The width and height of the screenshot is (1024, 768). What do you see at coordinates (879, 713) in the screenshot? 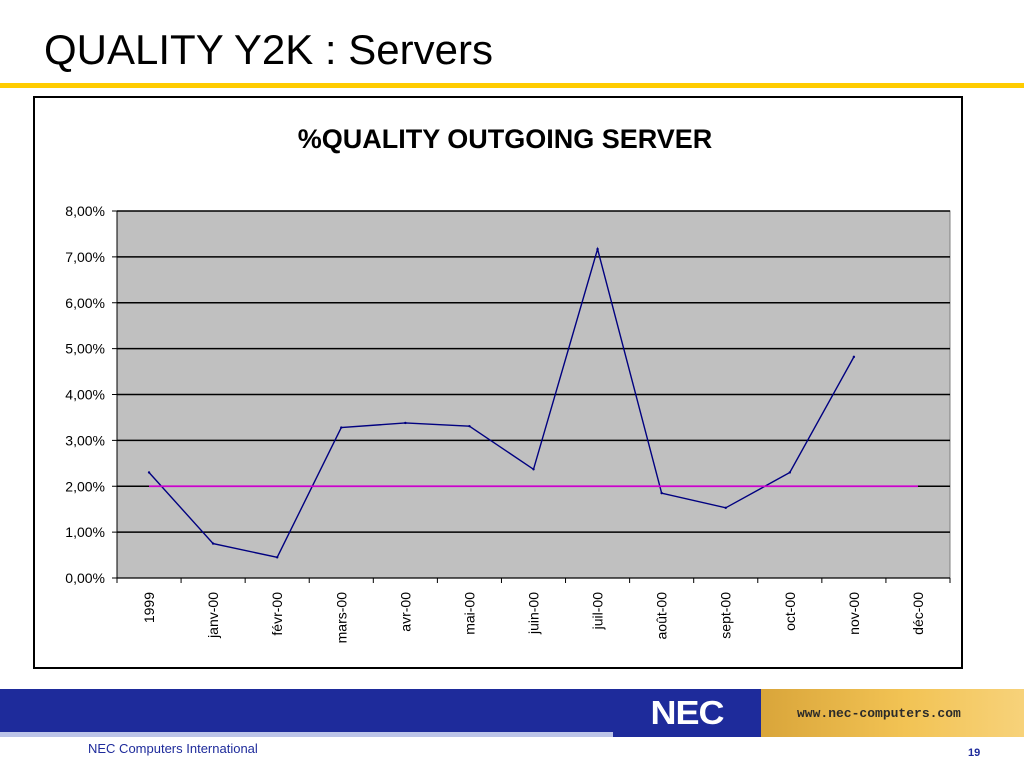
I see `website-url: www.nec-computers.com` at bounding box center [879, 713].